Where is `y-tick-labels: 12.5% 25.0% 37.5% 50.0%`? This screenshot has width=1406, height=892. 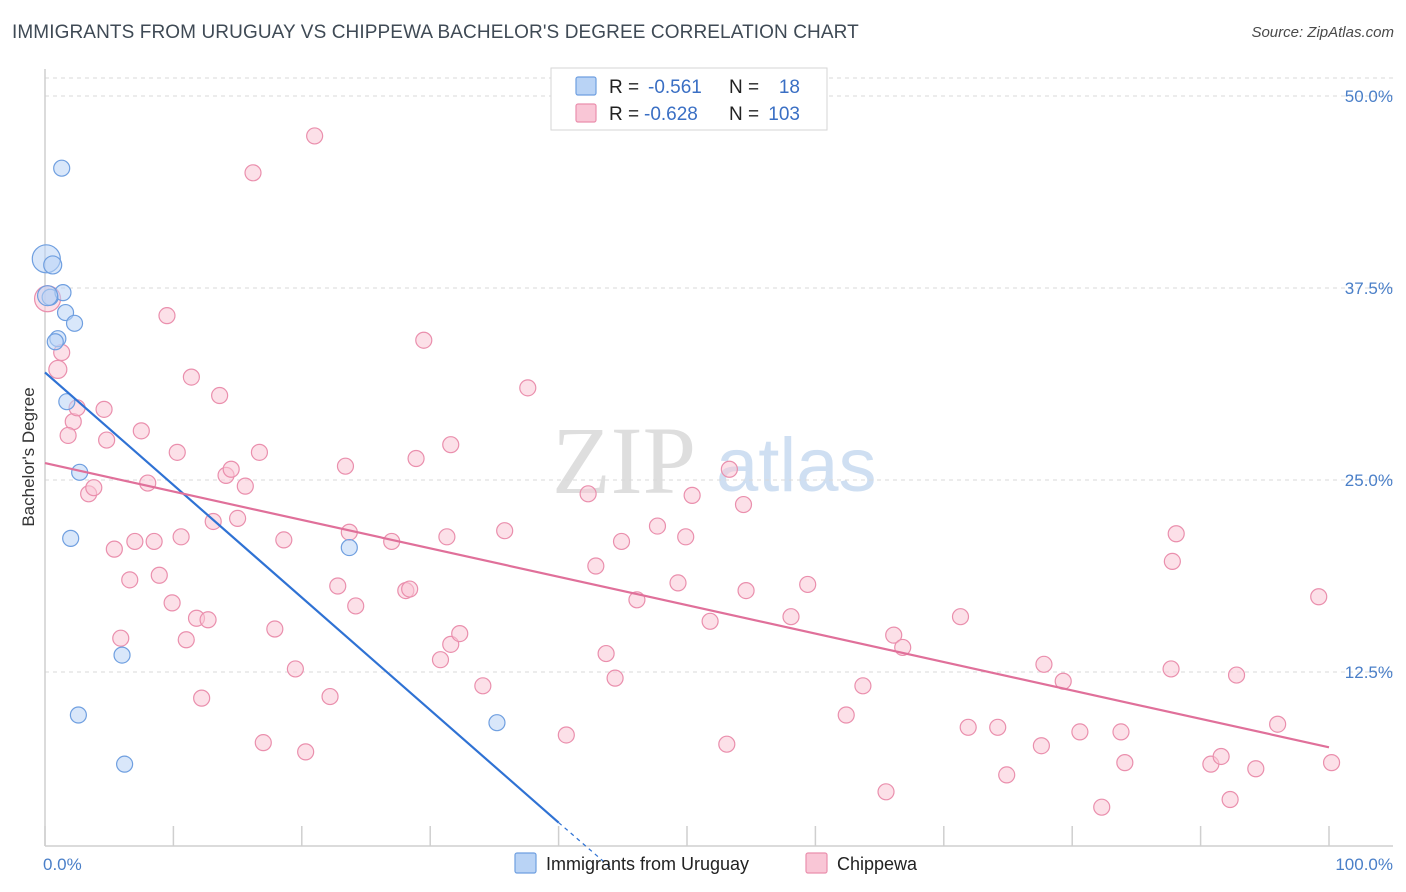 y-tick-labels: 12.5% 25.0% 37.5% 50.0% is located at coordinates (1369, 384).